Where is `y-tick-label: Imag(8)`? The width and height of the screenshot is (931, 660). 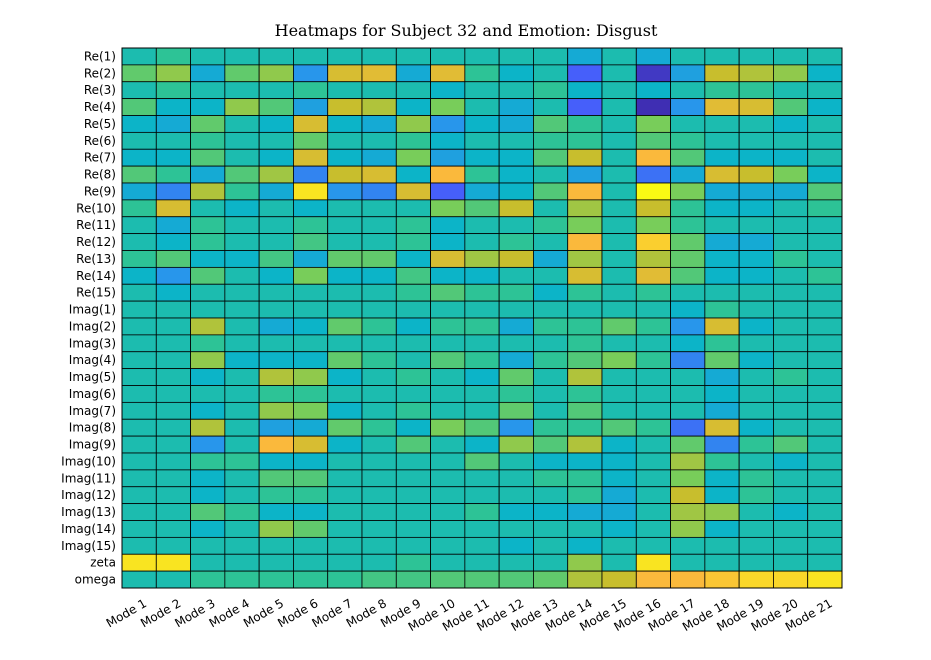 y-tick-label: Imag(8) is located at coordinates (92, 428).